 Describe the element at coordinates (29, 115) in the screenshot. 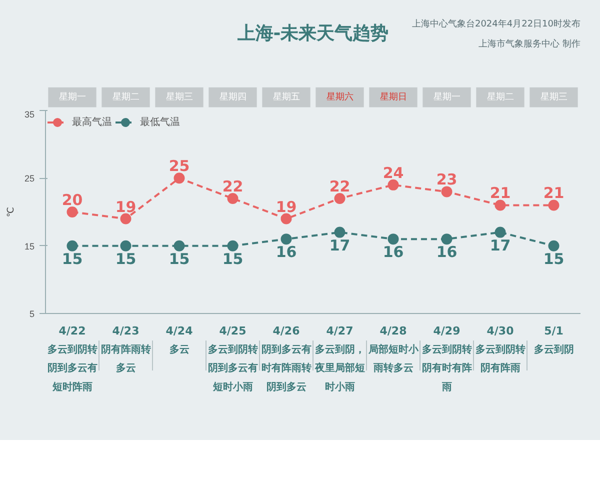

I see `y-tick-label: 35` at that location.